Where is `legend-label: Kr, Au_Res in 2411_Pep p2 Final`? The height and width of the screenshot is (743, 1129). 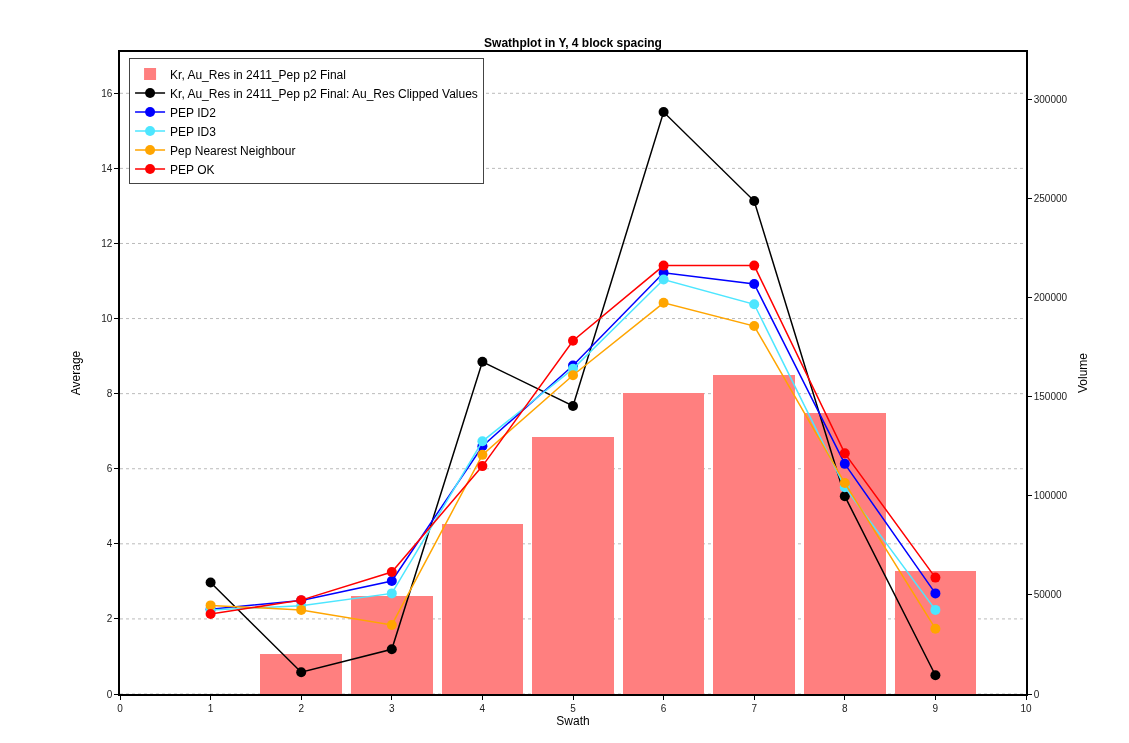
legend-label: Kr, Au_Res in 2411_Pep p2 Final is located at coordinates (258, 74).